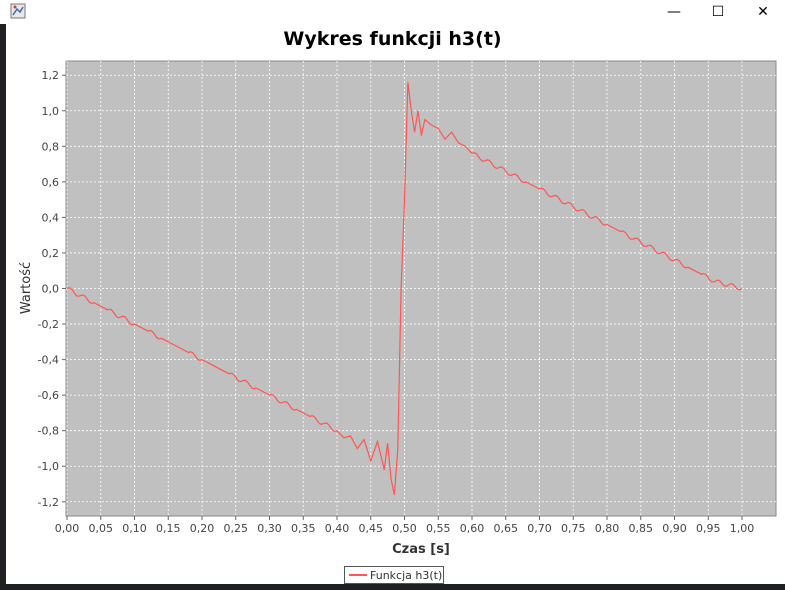 This screenshot has width=785, height=590. I want to click on y-tick-label: 0,8, so click(51, 146).